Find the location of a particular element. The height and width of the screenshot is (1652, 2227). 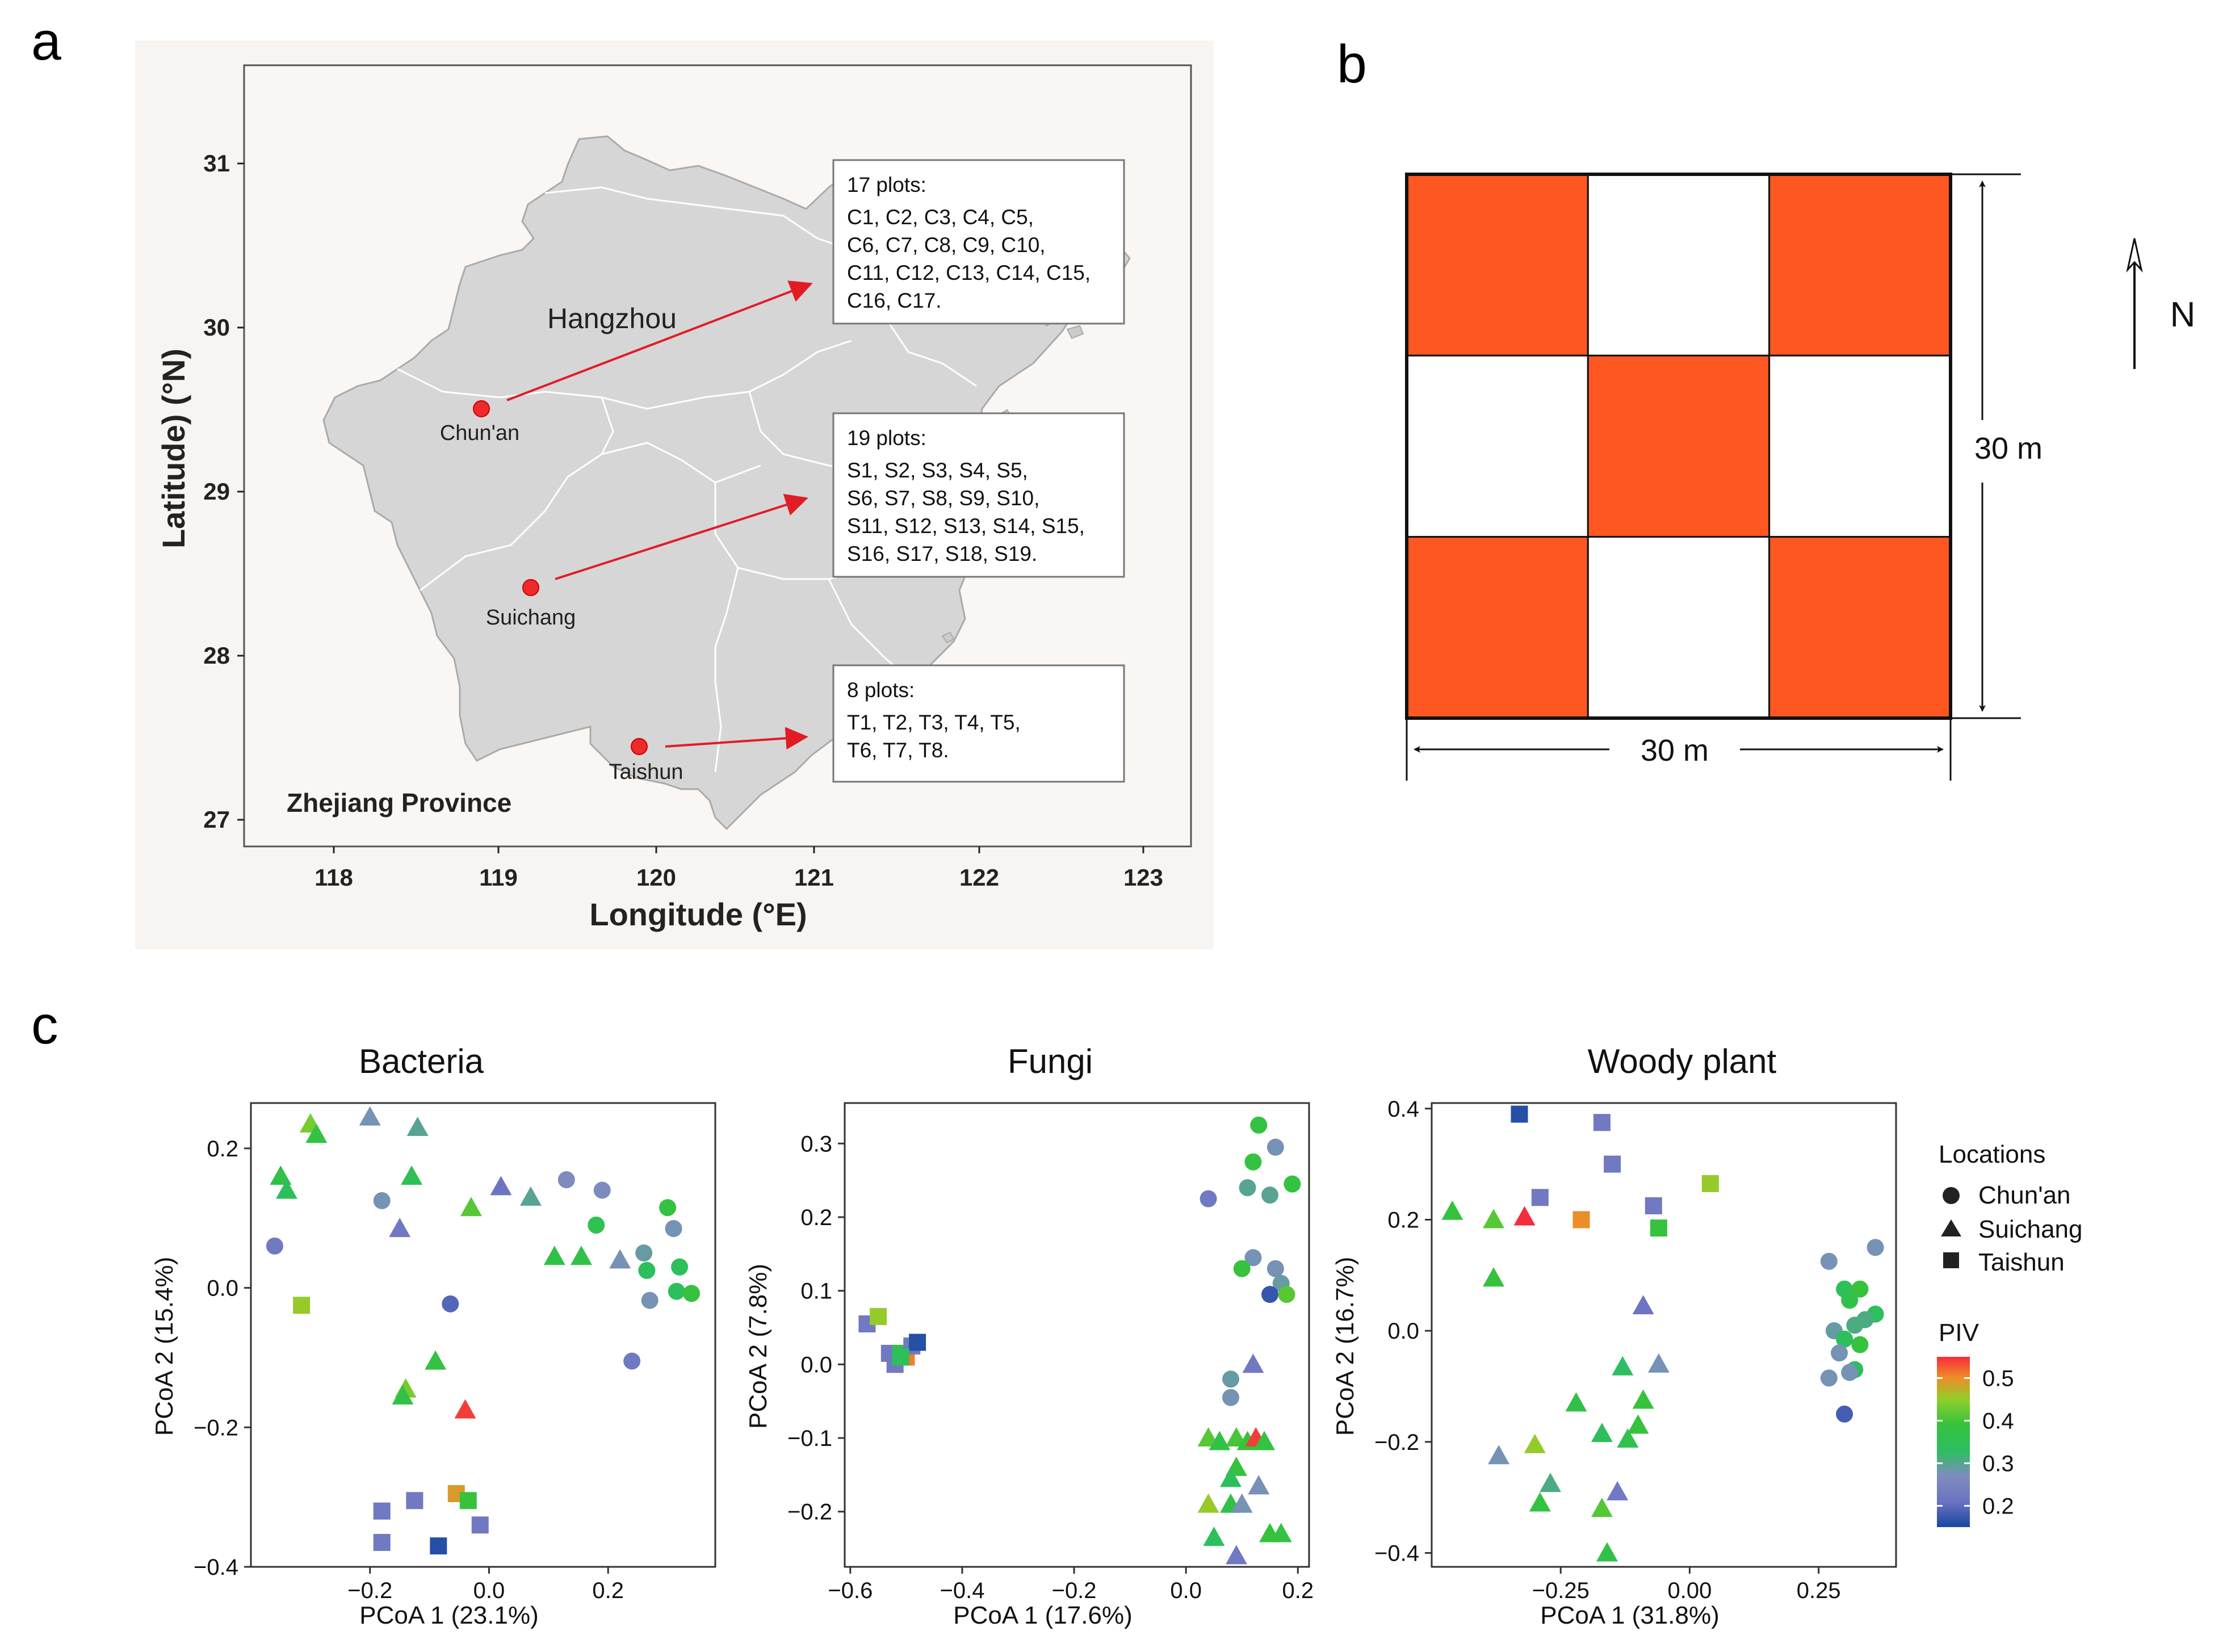

x-tick-label: −0.6 is located at coordinates (850, 1590).